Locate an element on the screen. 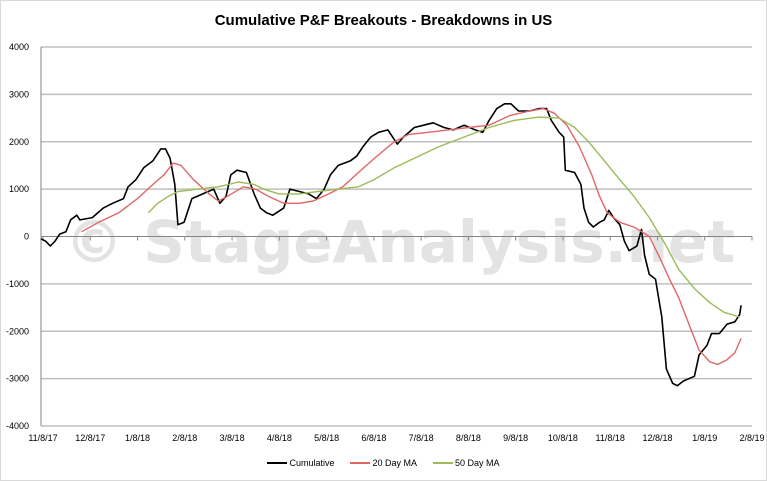 The width and height of the screenshot is (767, 481). legend-label: Cumulative is located at coordinates (312, 463).